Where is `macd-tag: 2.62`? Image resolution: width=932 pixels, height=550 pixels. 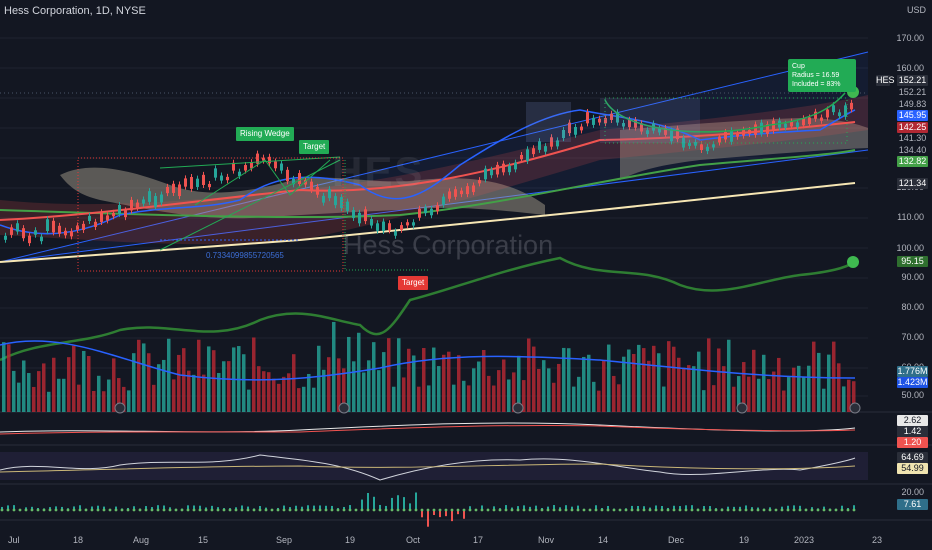
macd-tag: 2.62 is located at coordinates (912, 420).